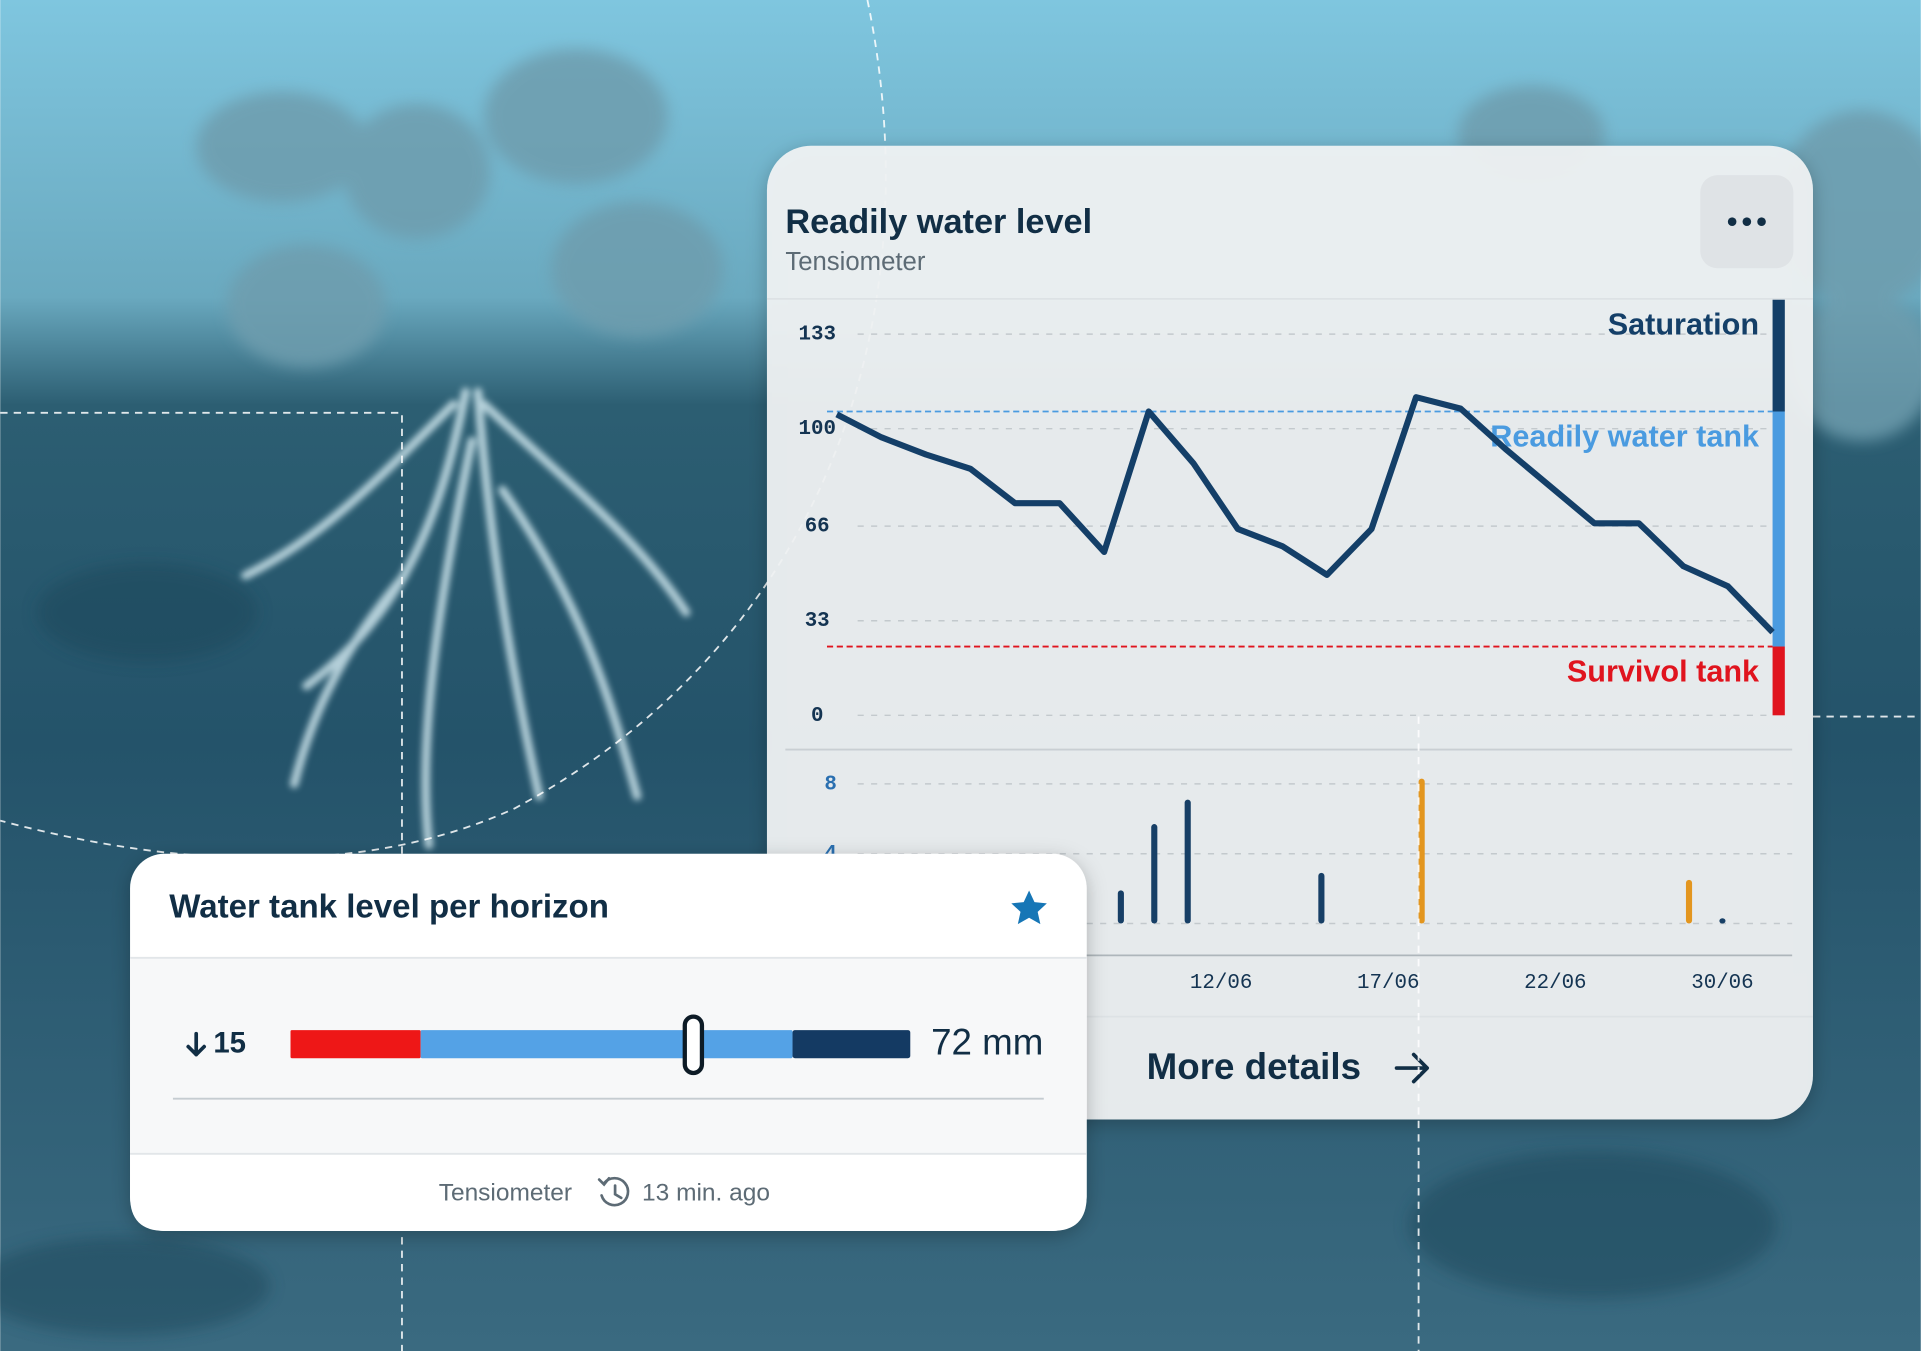 This screenshot has height=1351, width=1921. What do you see at coordinates (389, 907) in the screenshot?
I see `card-title: Water tank level per horizon` at bounding box center [389, 907].